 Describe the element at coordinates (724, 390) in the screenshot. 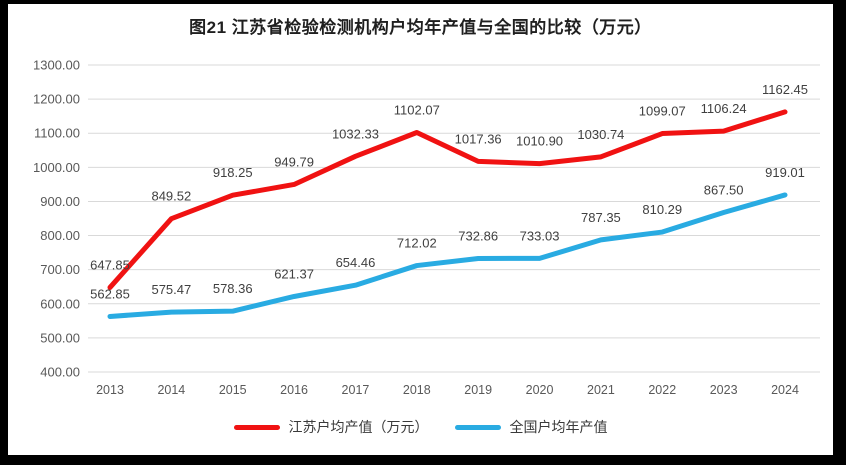

I see `x-axis-tick-label: 2023` at that location.